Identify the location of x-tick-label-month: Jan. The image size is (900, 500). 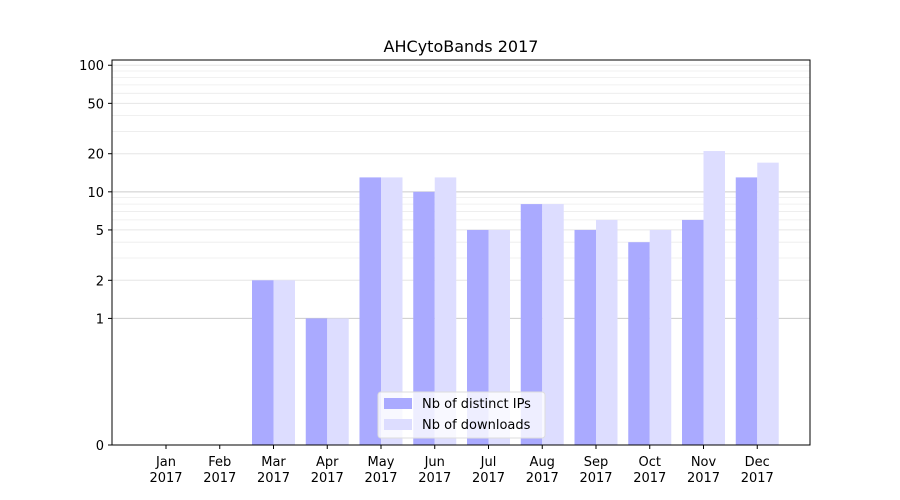
(165, 462).